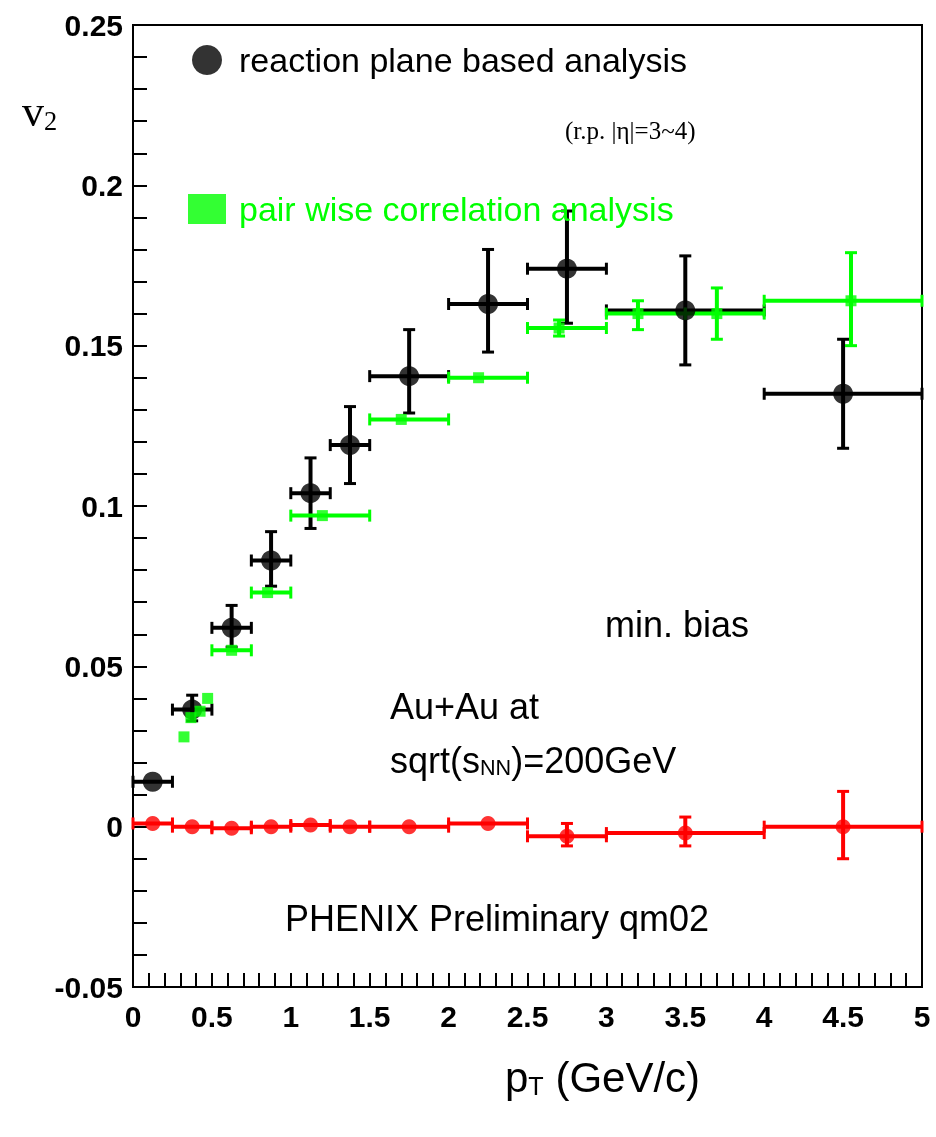  What do you see at coordinates (606, 1016) in the screenshot?
I see `x-tick-label: 3` at bounding box center [606, 1016].